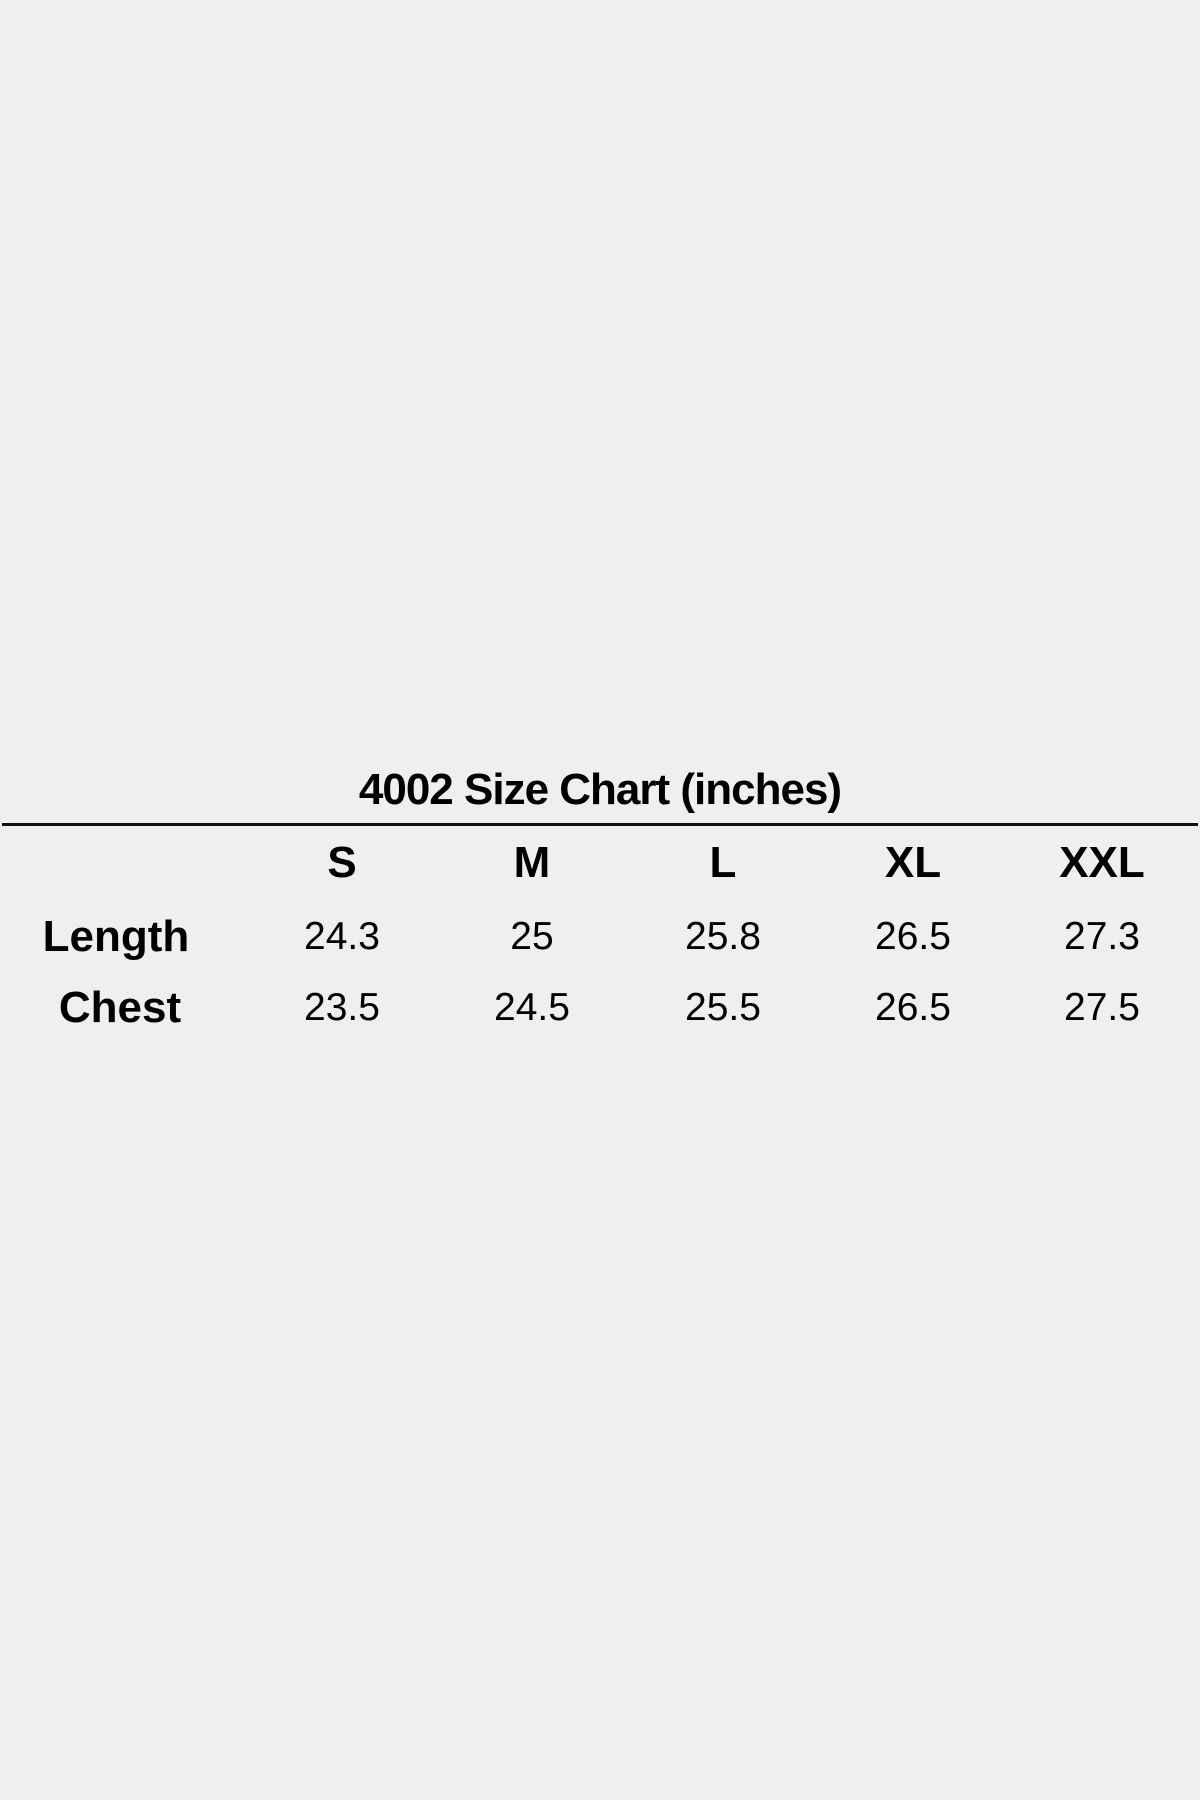 The width and height of the screenshot is (1200, 1800). I want to click on column-header-xl: XL, so click(913, 862).